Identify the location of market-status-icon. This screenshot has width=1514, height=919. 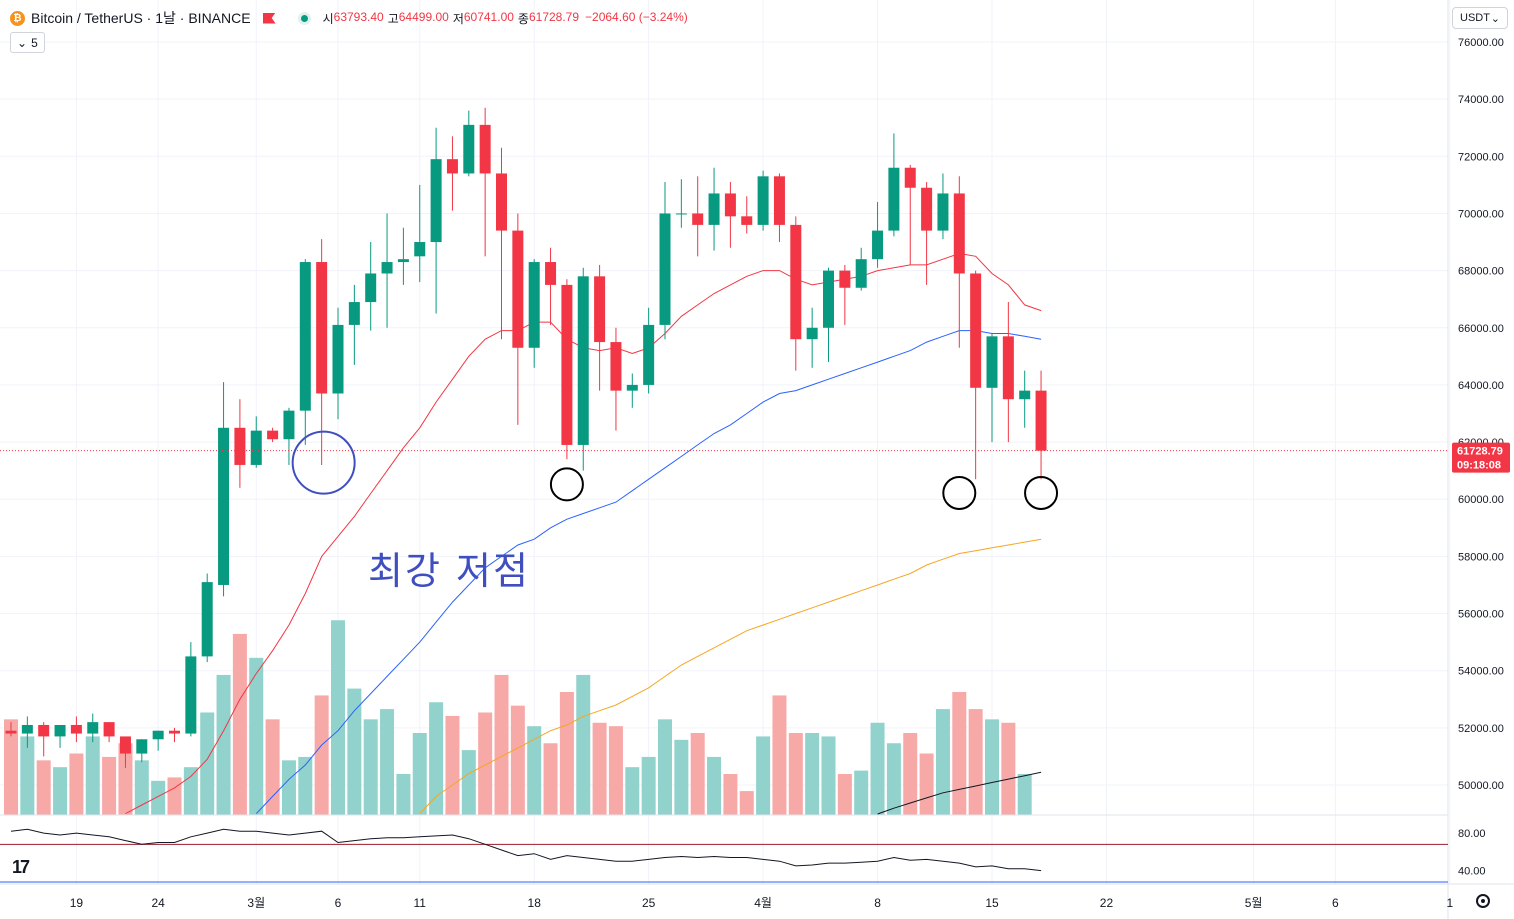
(304, 18).